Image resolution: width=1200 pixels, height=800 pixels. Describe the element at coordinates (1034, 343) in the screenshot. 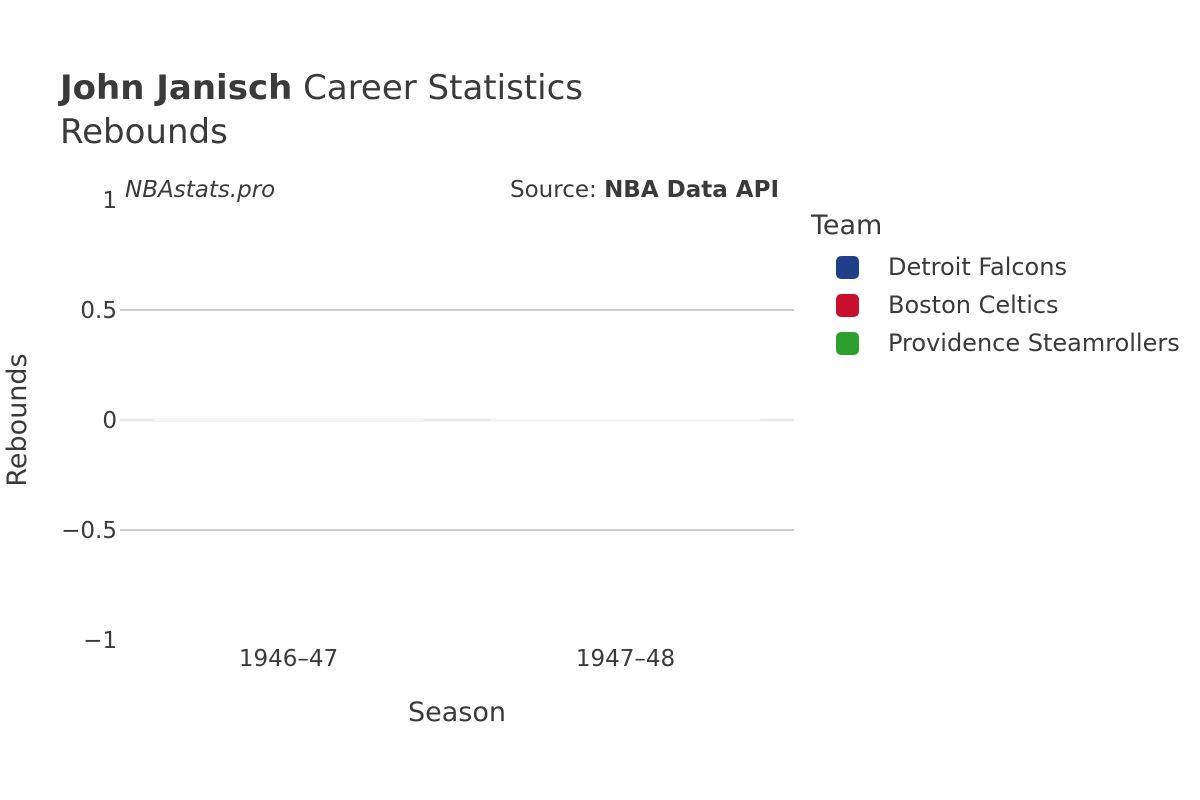

I see `legend-label: Providence Steamrollers` at that location.